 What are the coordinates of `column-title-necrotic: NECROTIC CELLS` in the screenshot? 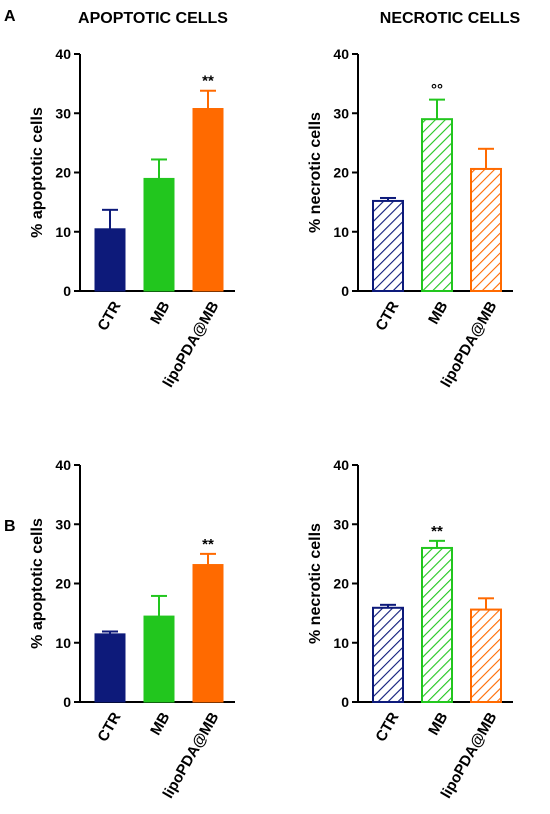 It's located at (450, 18).